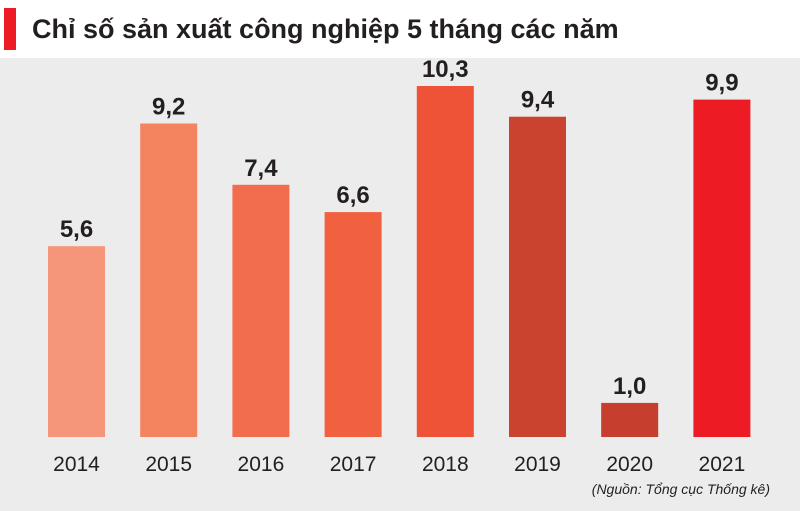  Describe the element at coordinates (261, 310) in the screenshot. I see `bar-2016` at that location.